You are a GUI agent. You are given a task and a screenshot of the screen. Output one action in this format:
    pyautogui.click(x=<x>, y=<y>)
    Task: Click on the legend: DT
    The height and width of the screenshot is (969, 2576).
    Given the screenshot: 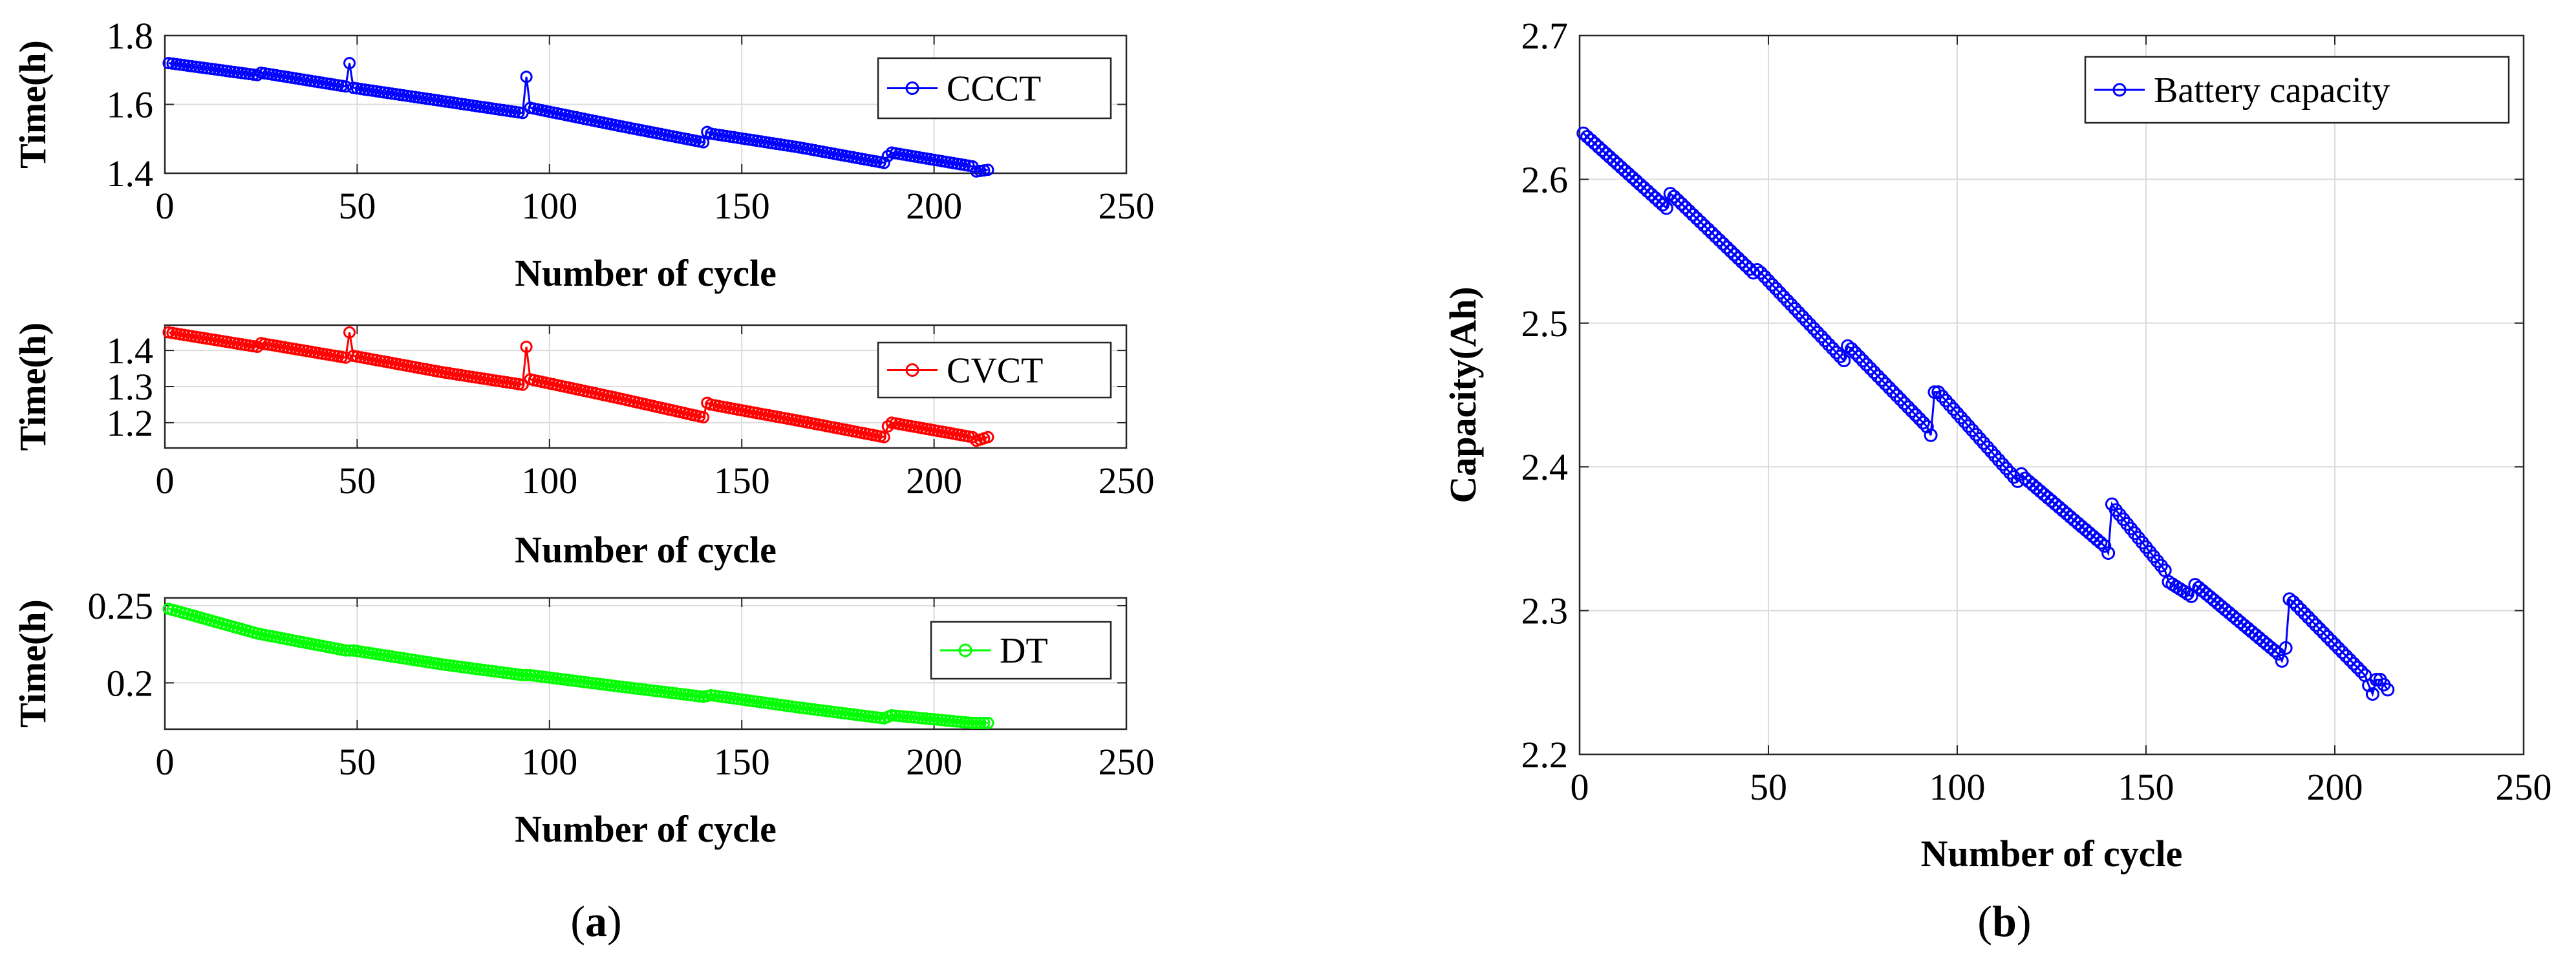 What is the action you would take?
    pyautogui.click(x=1021, y=650)
    